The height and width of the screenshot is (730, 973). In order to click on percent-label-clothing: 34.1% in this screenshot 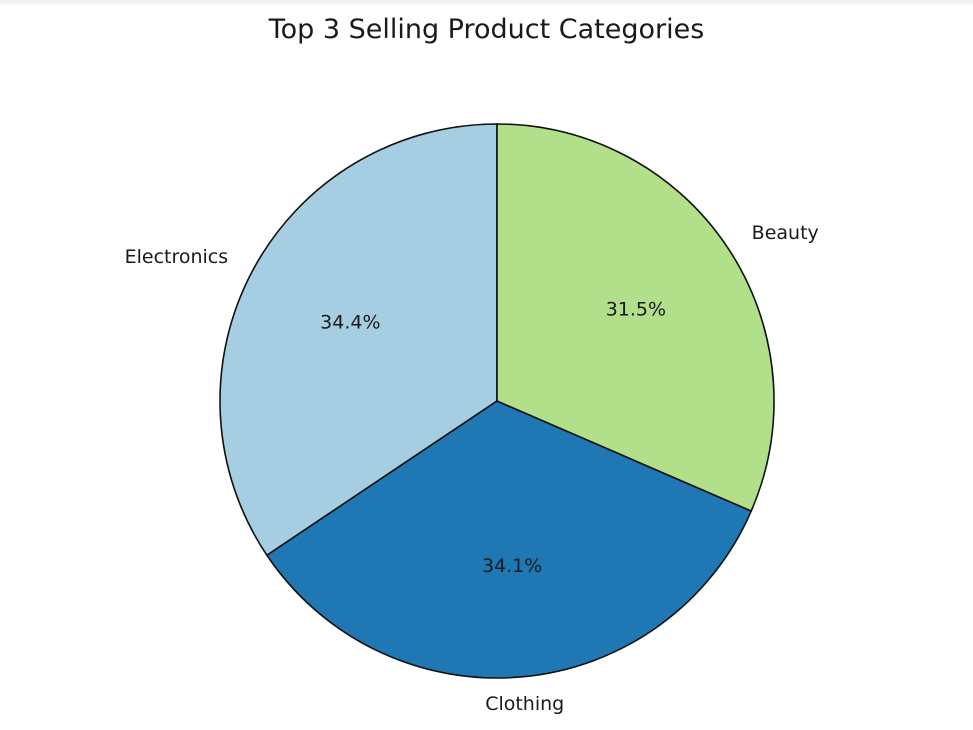, I will do `click(512, 566)`.